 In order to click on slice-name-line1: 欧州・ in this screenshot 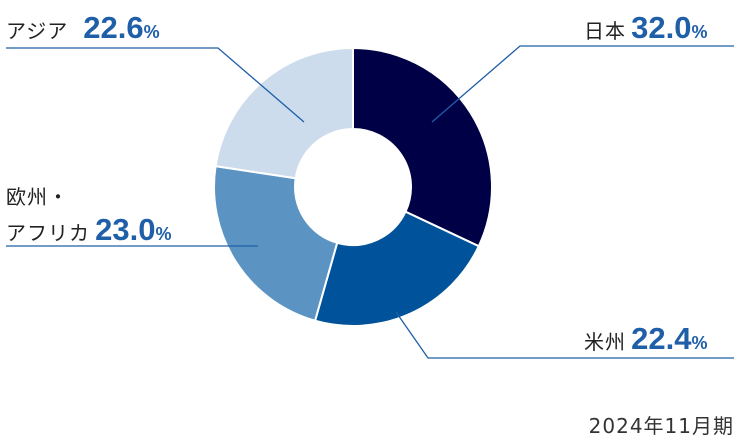, I will do `click(37, 197)`.